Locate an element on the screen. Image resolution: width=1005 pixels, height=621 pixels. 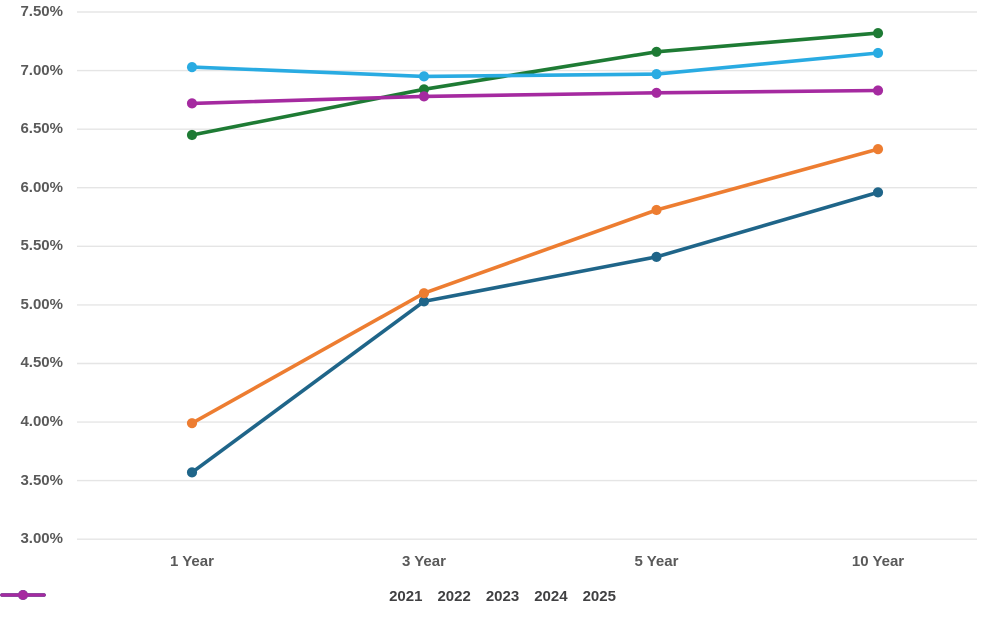
legend-item-2022: 2022 is located at coordinates (235, 596).